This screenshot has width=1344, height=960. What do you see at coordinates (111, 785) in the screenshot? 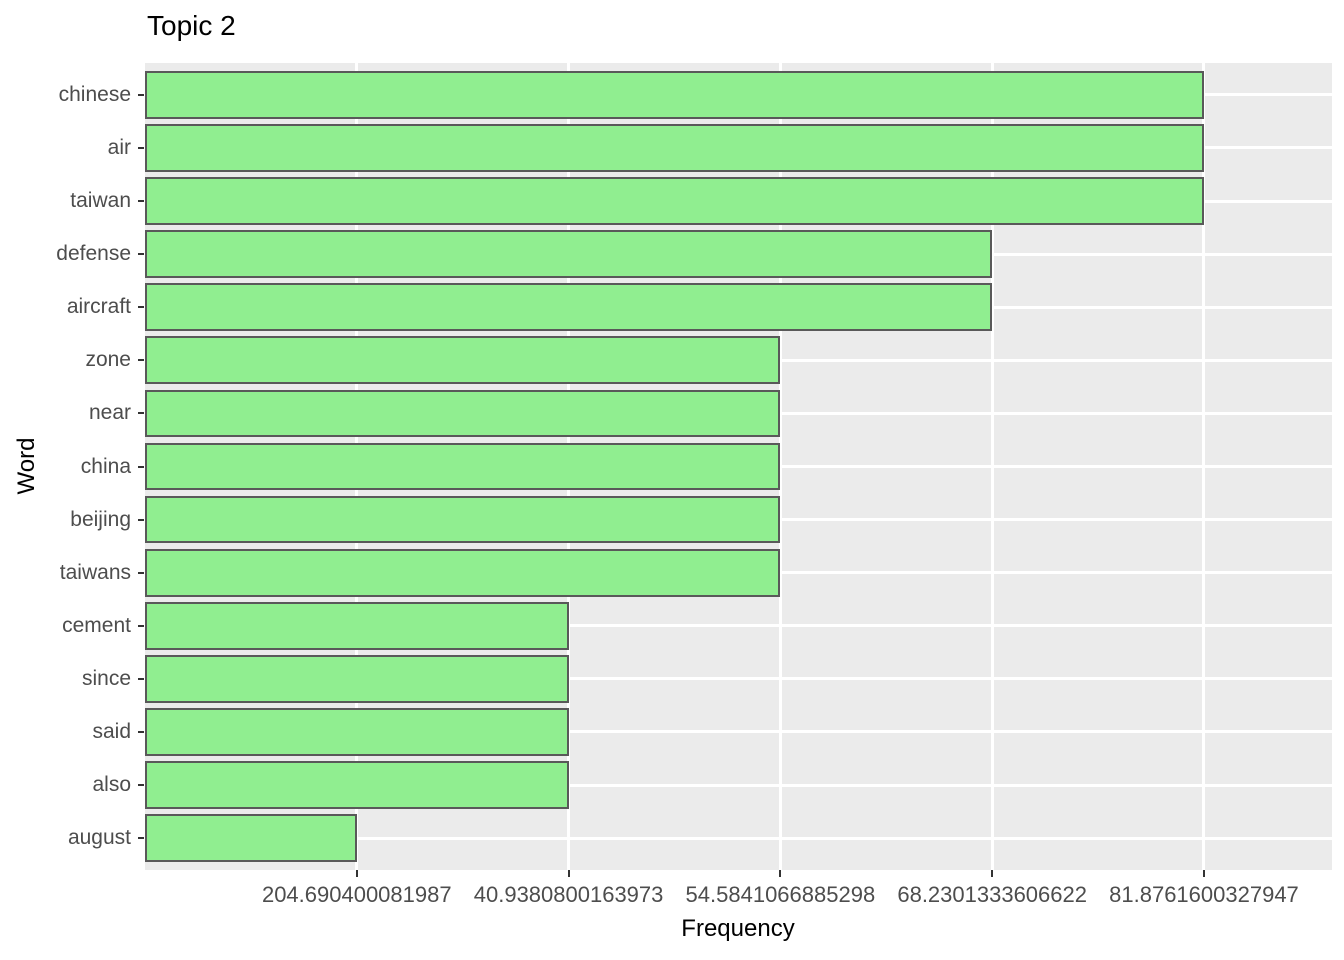
I see `y-tick-label-also: also` at bounding box center [111, 785].